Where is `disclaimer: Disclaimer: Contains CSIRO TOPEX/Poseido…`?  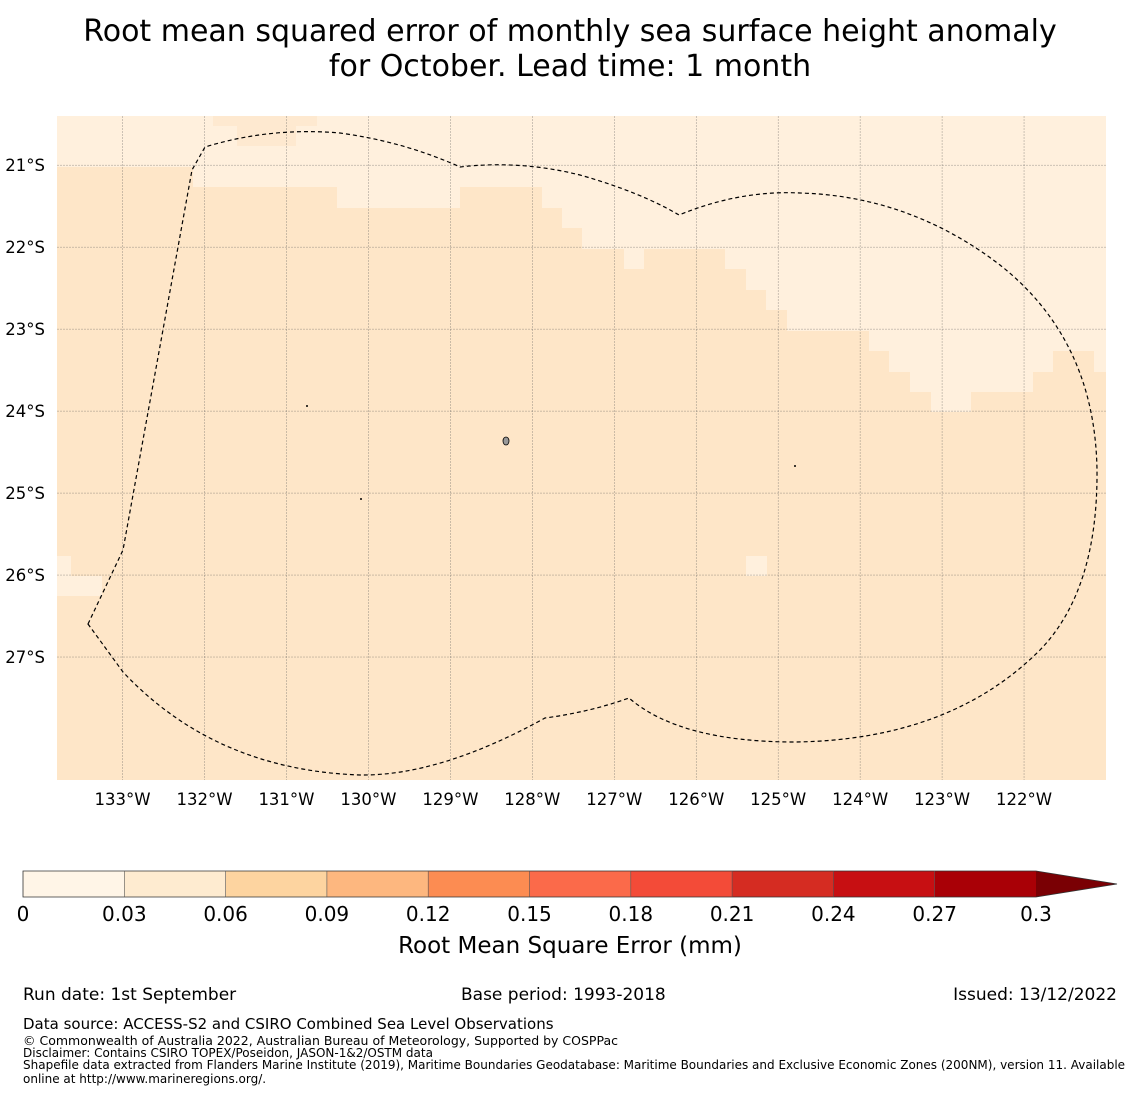
disclaimer: Disclaimer: Contains CSIRO TOPEX/Poseido… is located at coordinates (228, 1053).